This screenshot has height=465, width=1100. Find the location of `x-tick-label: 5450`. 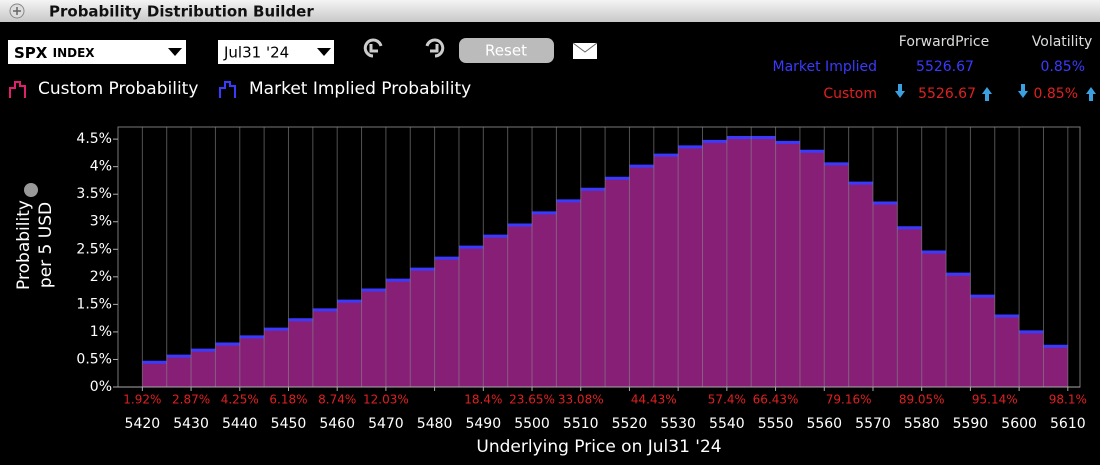

x-tick-label: 5450 is located at coordinates (289, 424).